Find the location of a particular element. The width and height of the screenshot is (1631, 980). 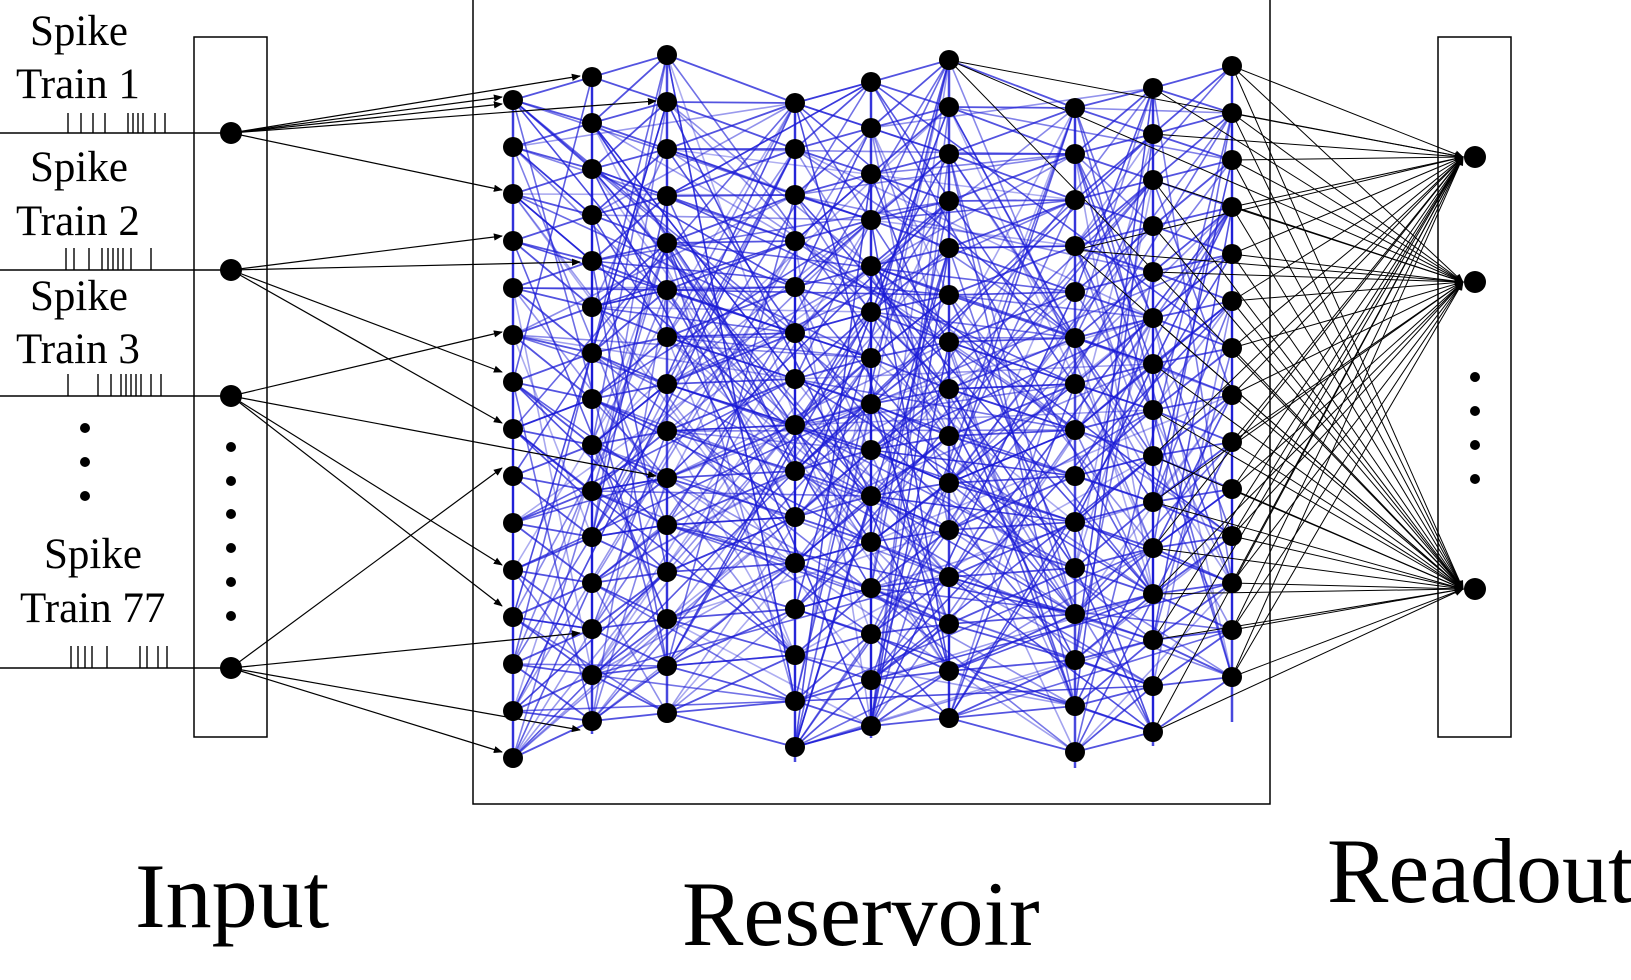

input-layer-ellipsis is located at coordinates (231, 531).